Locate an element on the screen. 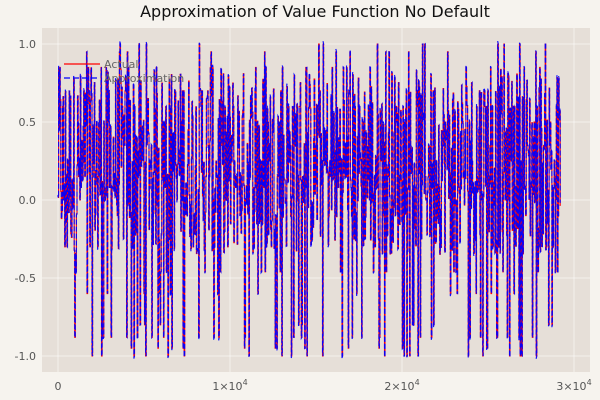  y-tick-label: -0.5 is located at coordinates (25, 278).